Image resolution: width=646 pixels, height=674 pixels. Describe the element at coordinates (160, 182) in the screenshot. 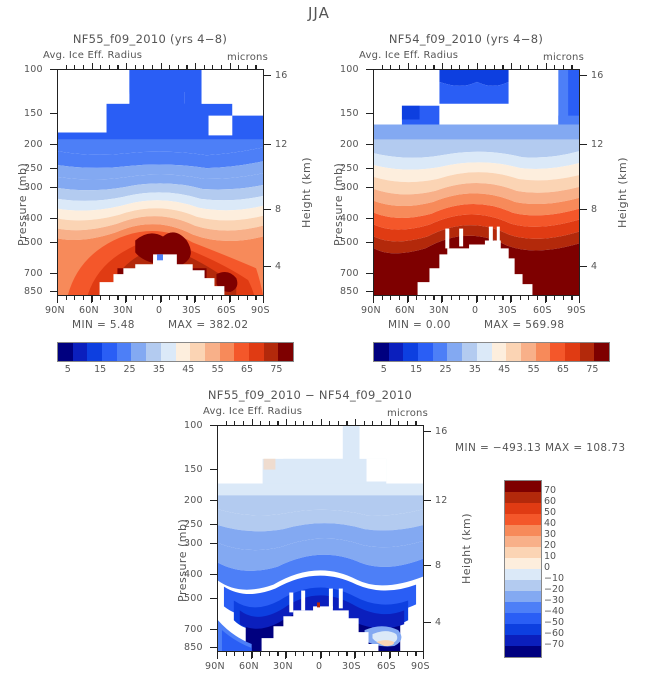

I see `panel-nf55-plot-area` at that location.